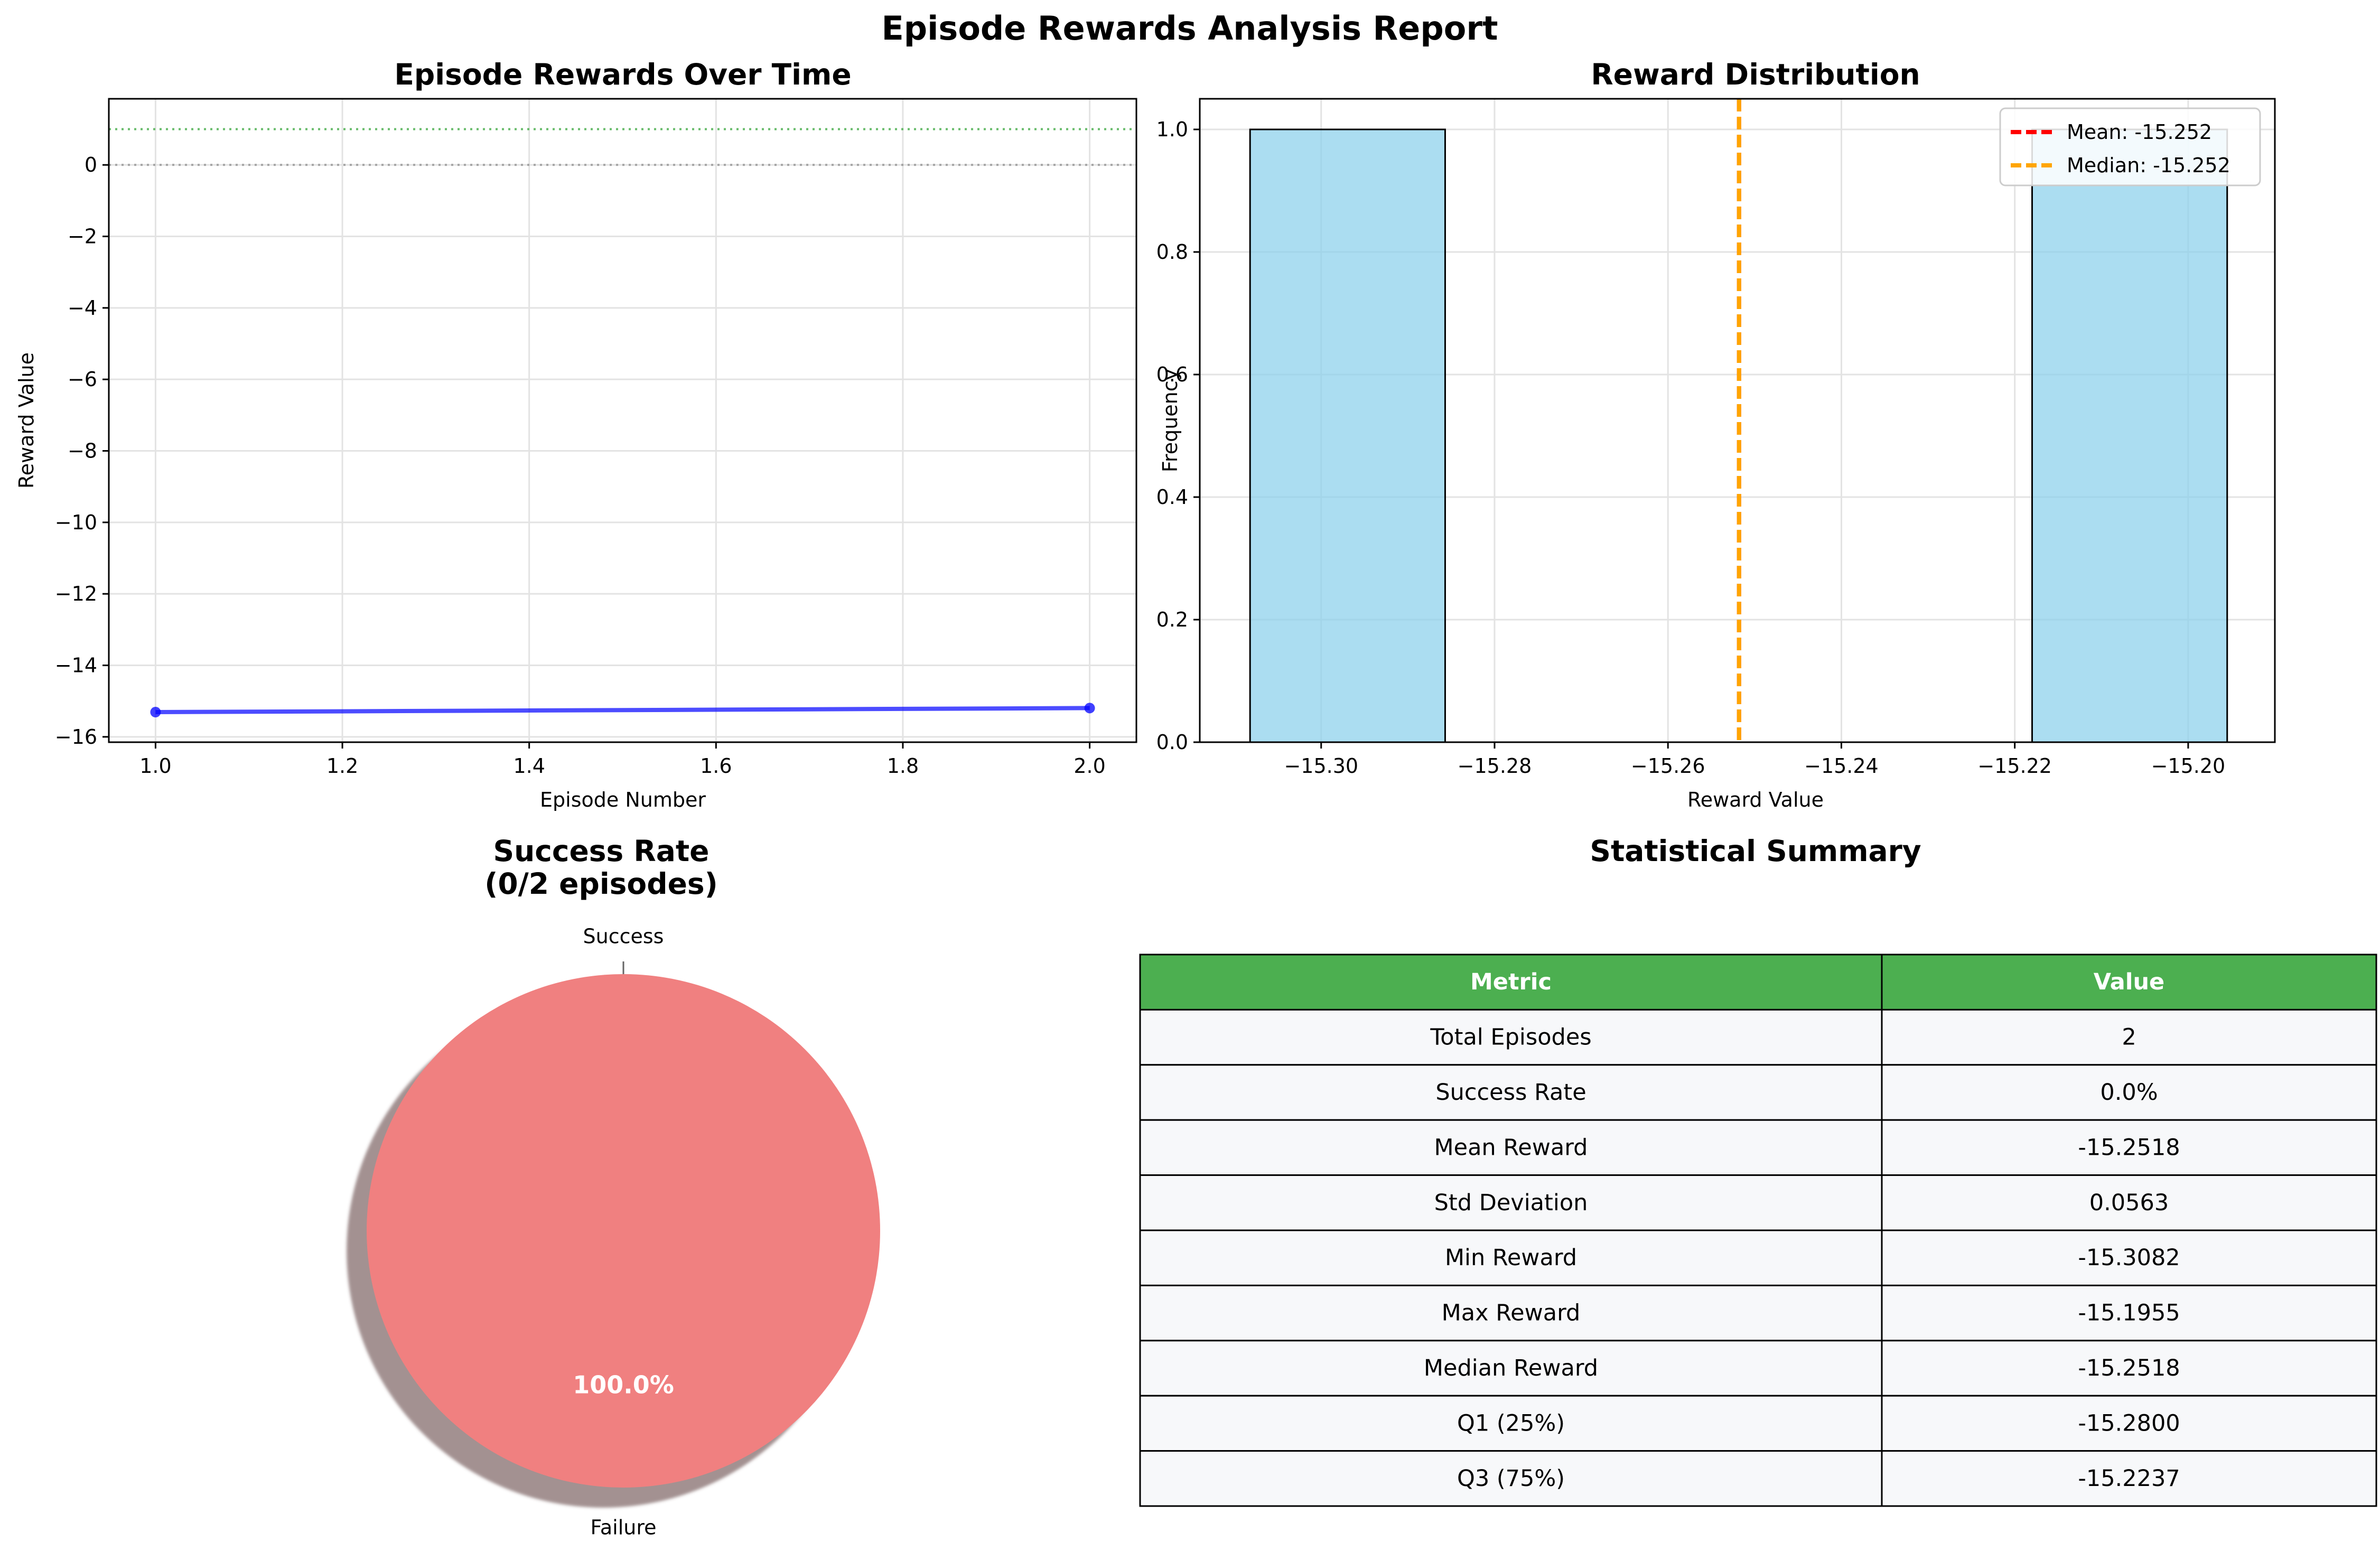 This screenshot has width=2380, height=1561. Describe the element at coordinates (2129, 1203) in the screenshot. I see `table-cell: 0.0563` at that location.